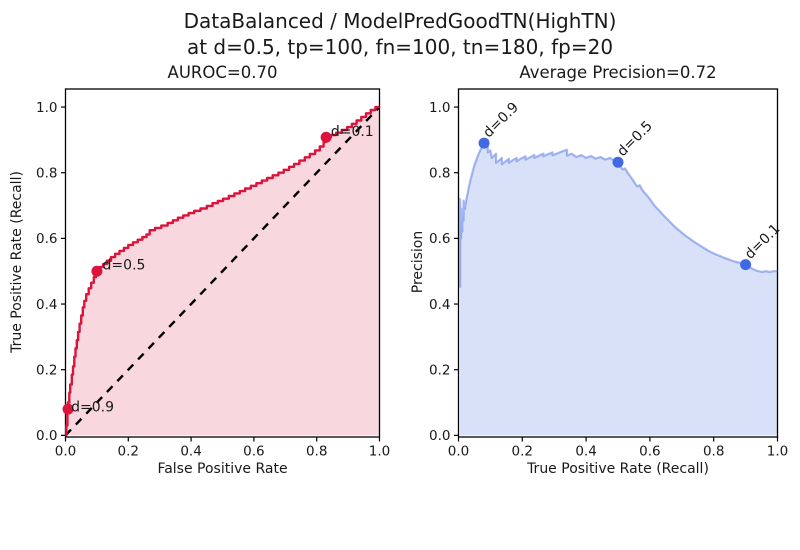 Image resolution: width=800 pixels, height=550 pixels. I want to click on roc-x-tick-label: 1.0, so click(379, 452).